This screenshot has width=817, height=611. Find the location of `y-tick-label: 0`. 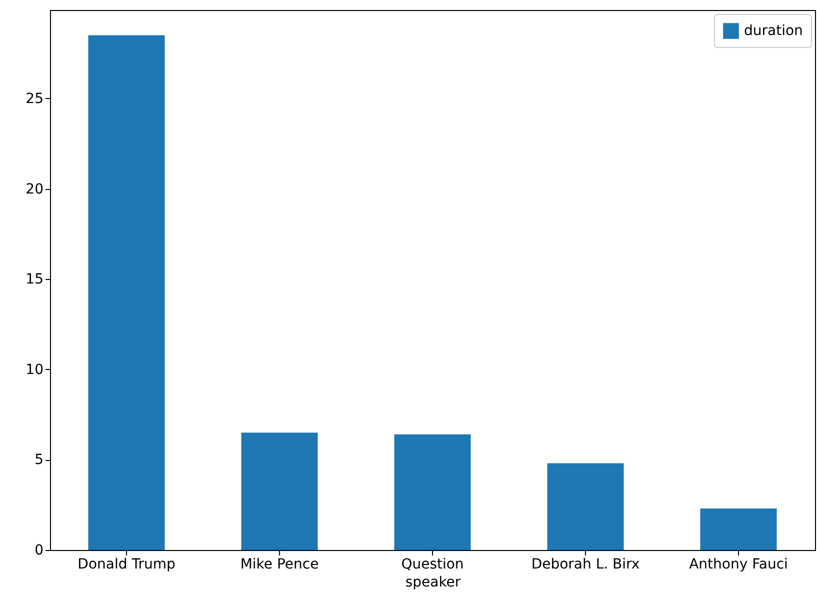

y-tick-label: 0 is located at coordinates (39, 550).